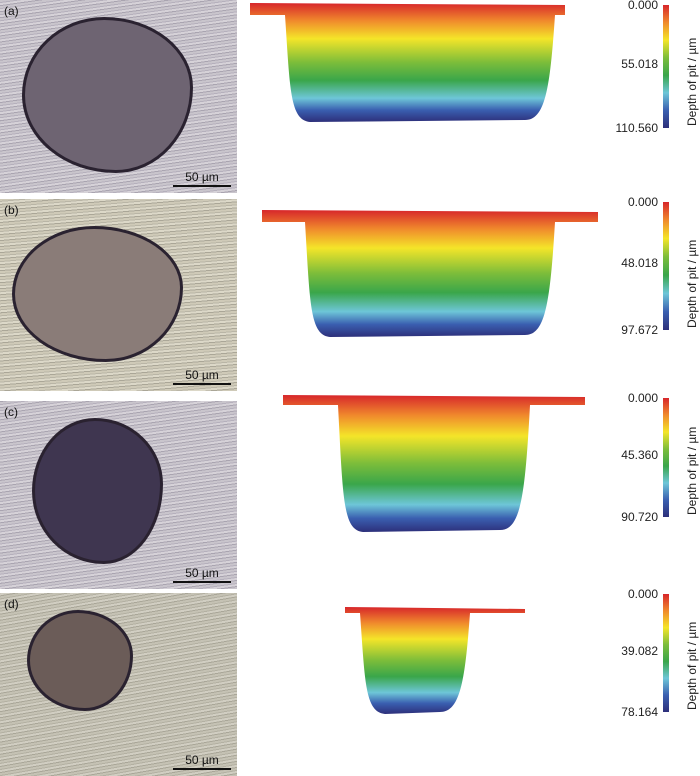  Describe the element at coordinates (639, 650) in the screenshot. I see `colorbar-tick: 39.082` at that location.